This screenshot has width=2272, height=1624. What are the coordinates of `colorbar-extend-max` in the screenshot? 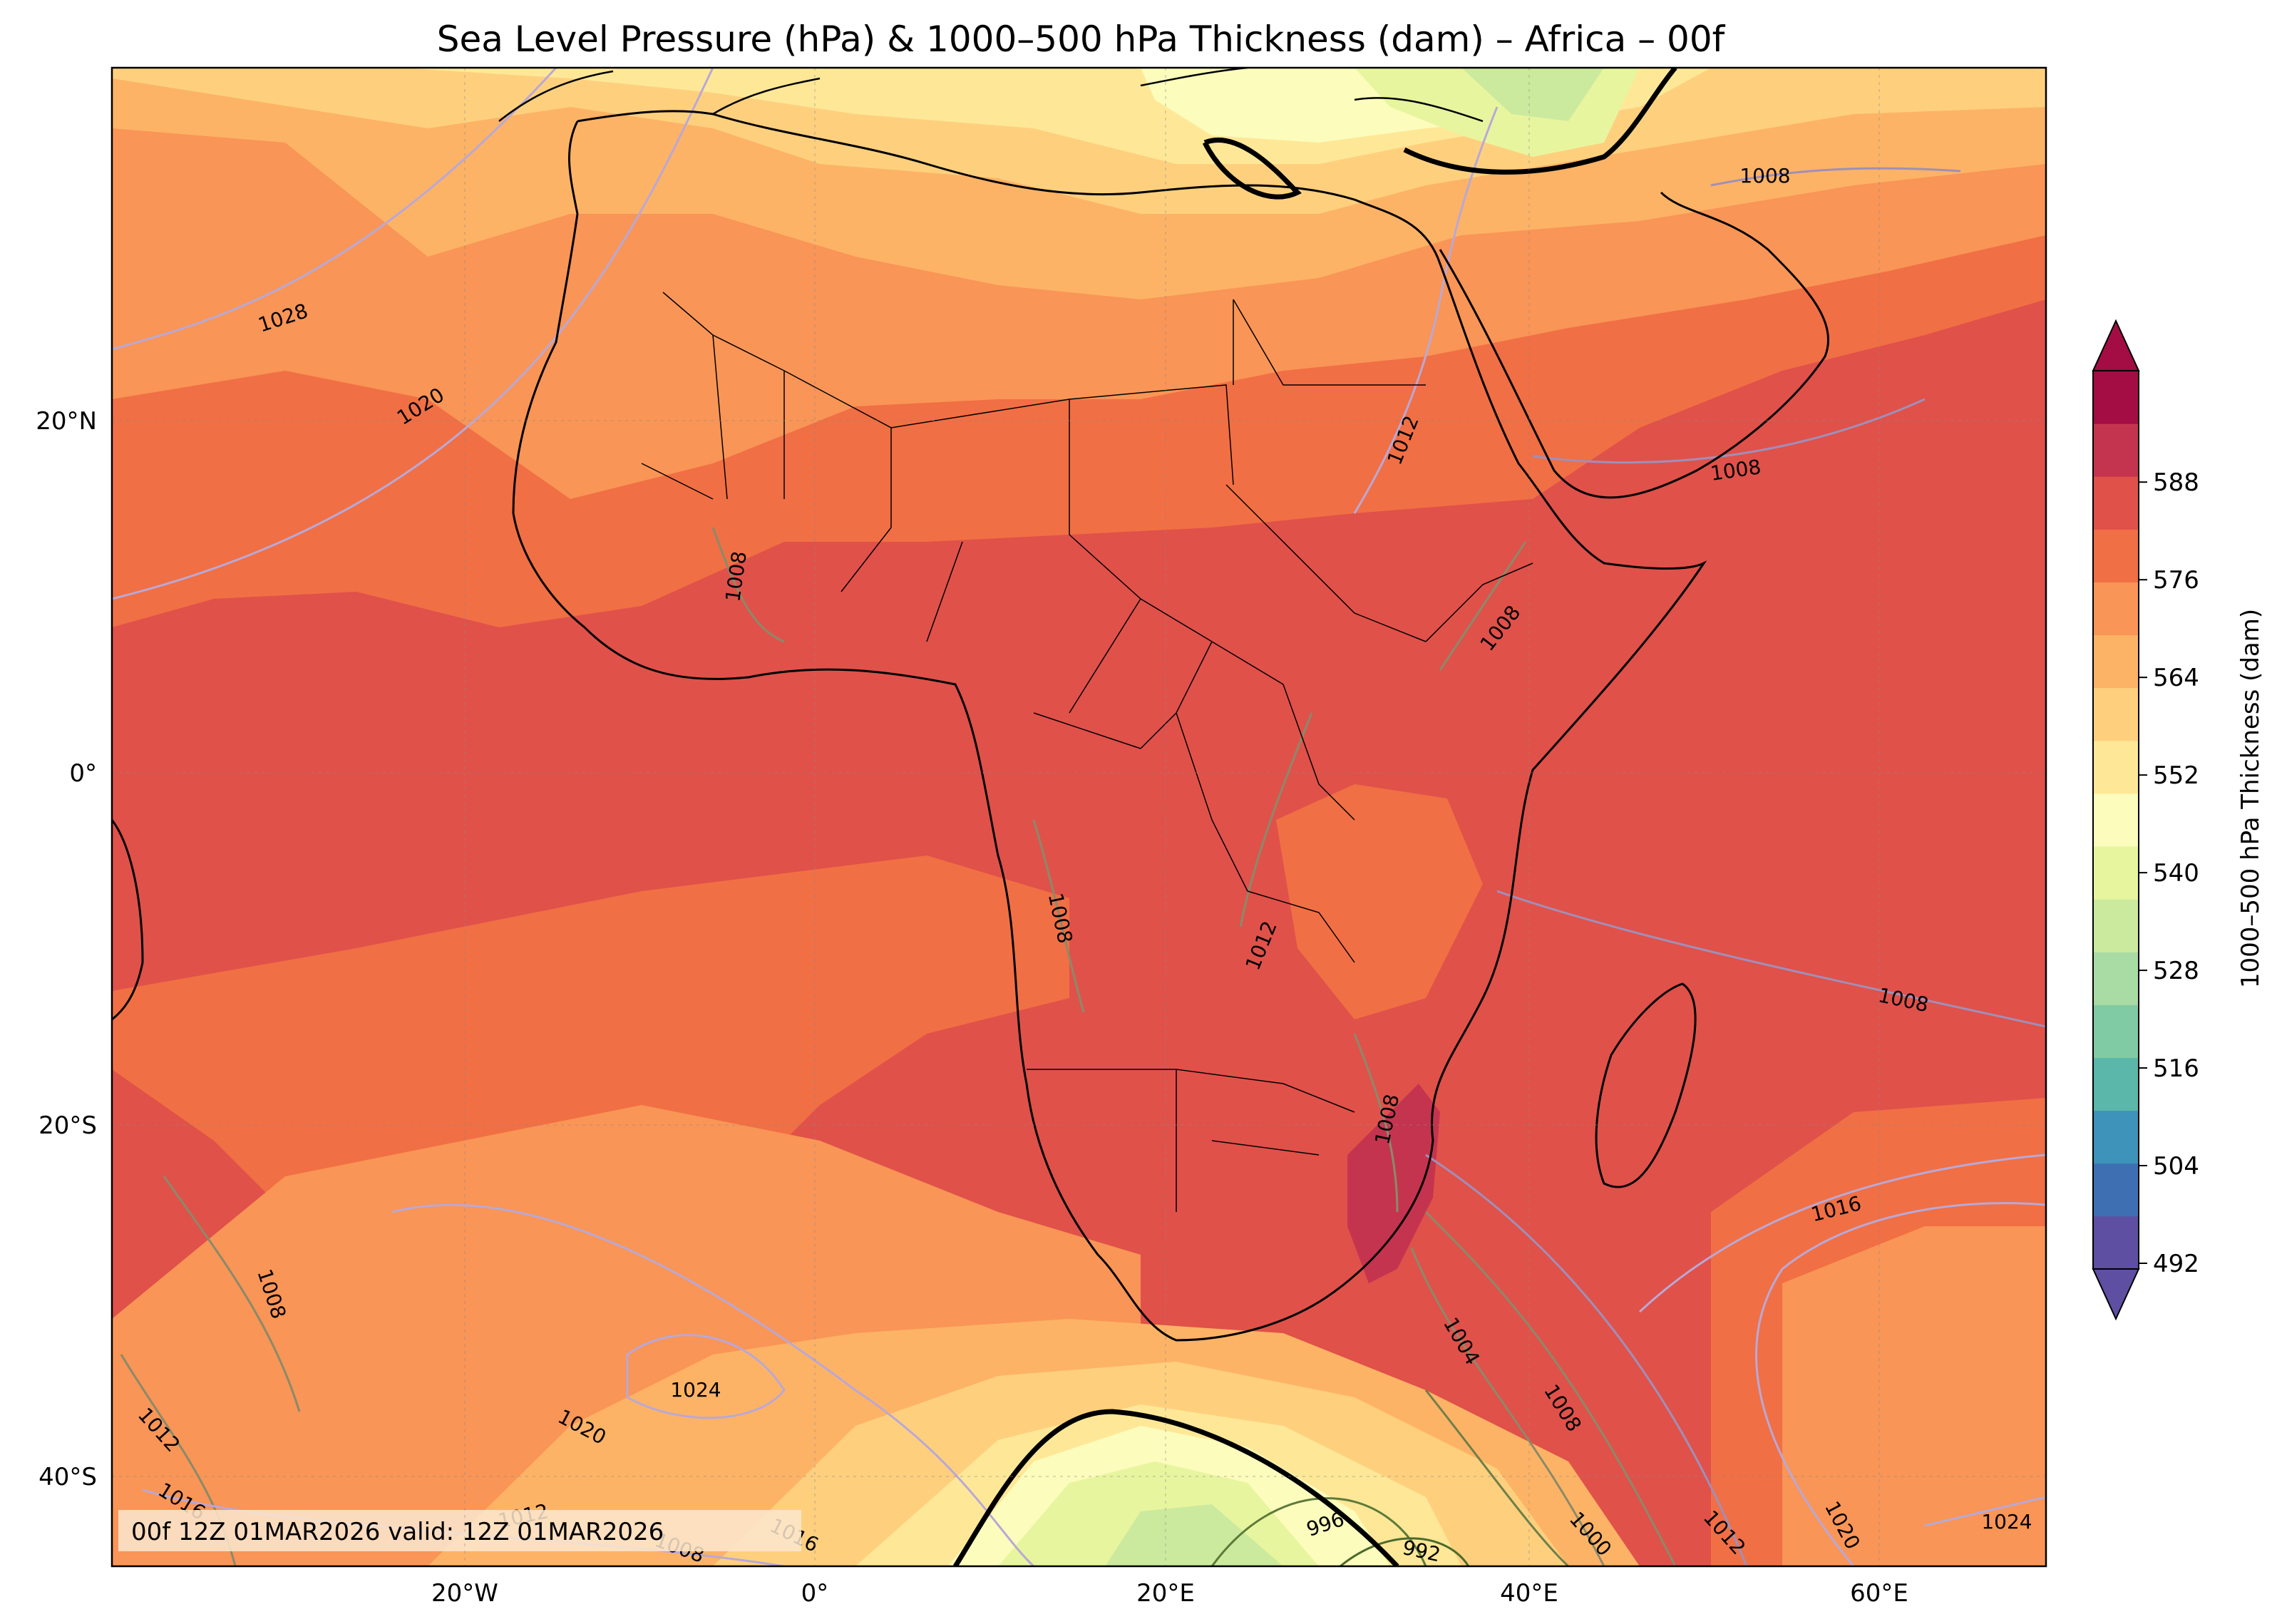 It's located at (2116, 345).